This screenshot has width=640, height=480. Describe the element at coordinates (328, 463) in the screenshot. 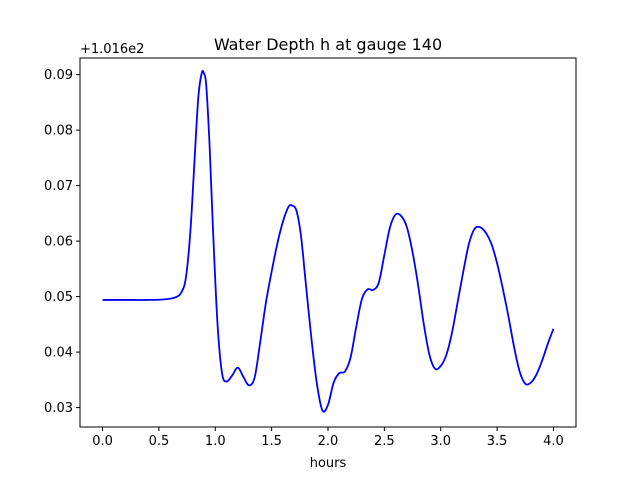

I see `x-axis-label: hours` at that location.